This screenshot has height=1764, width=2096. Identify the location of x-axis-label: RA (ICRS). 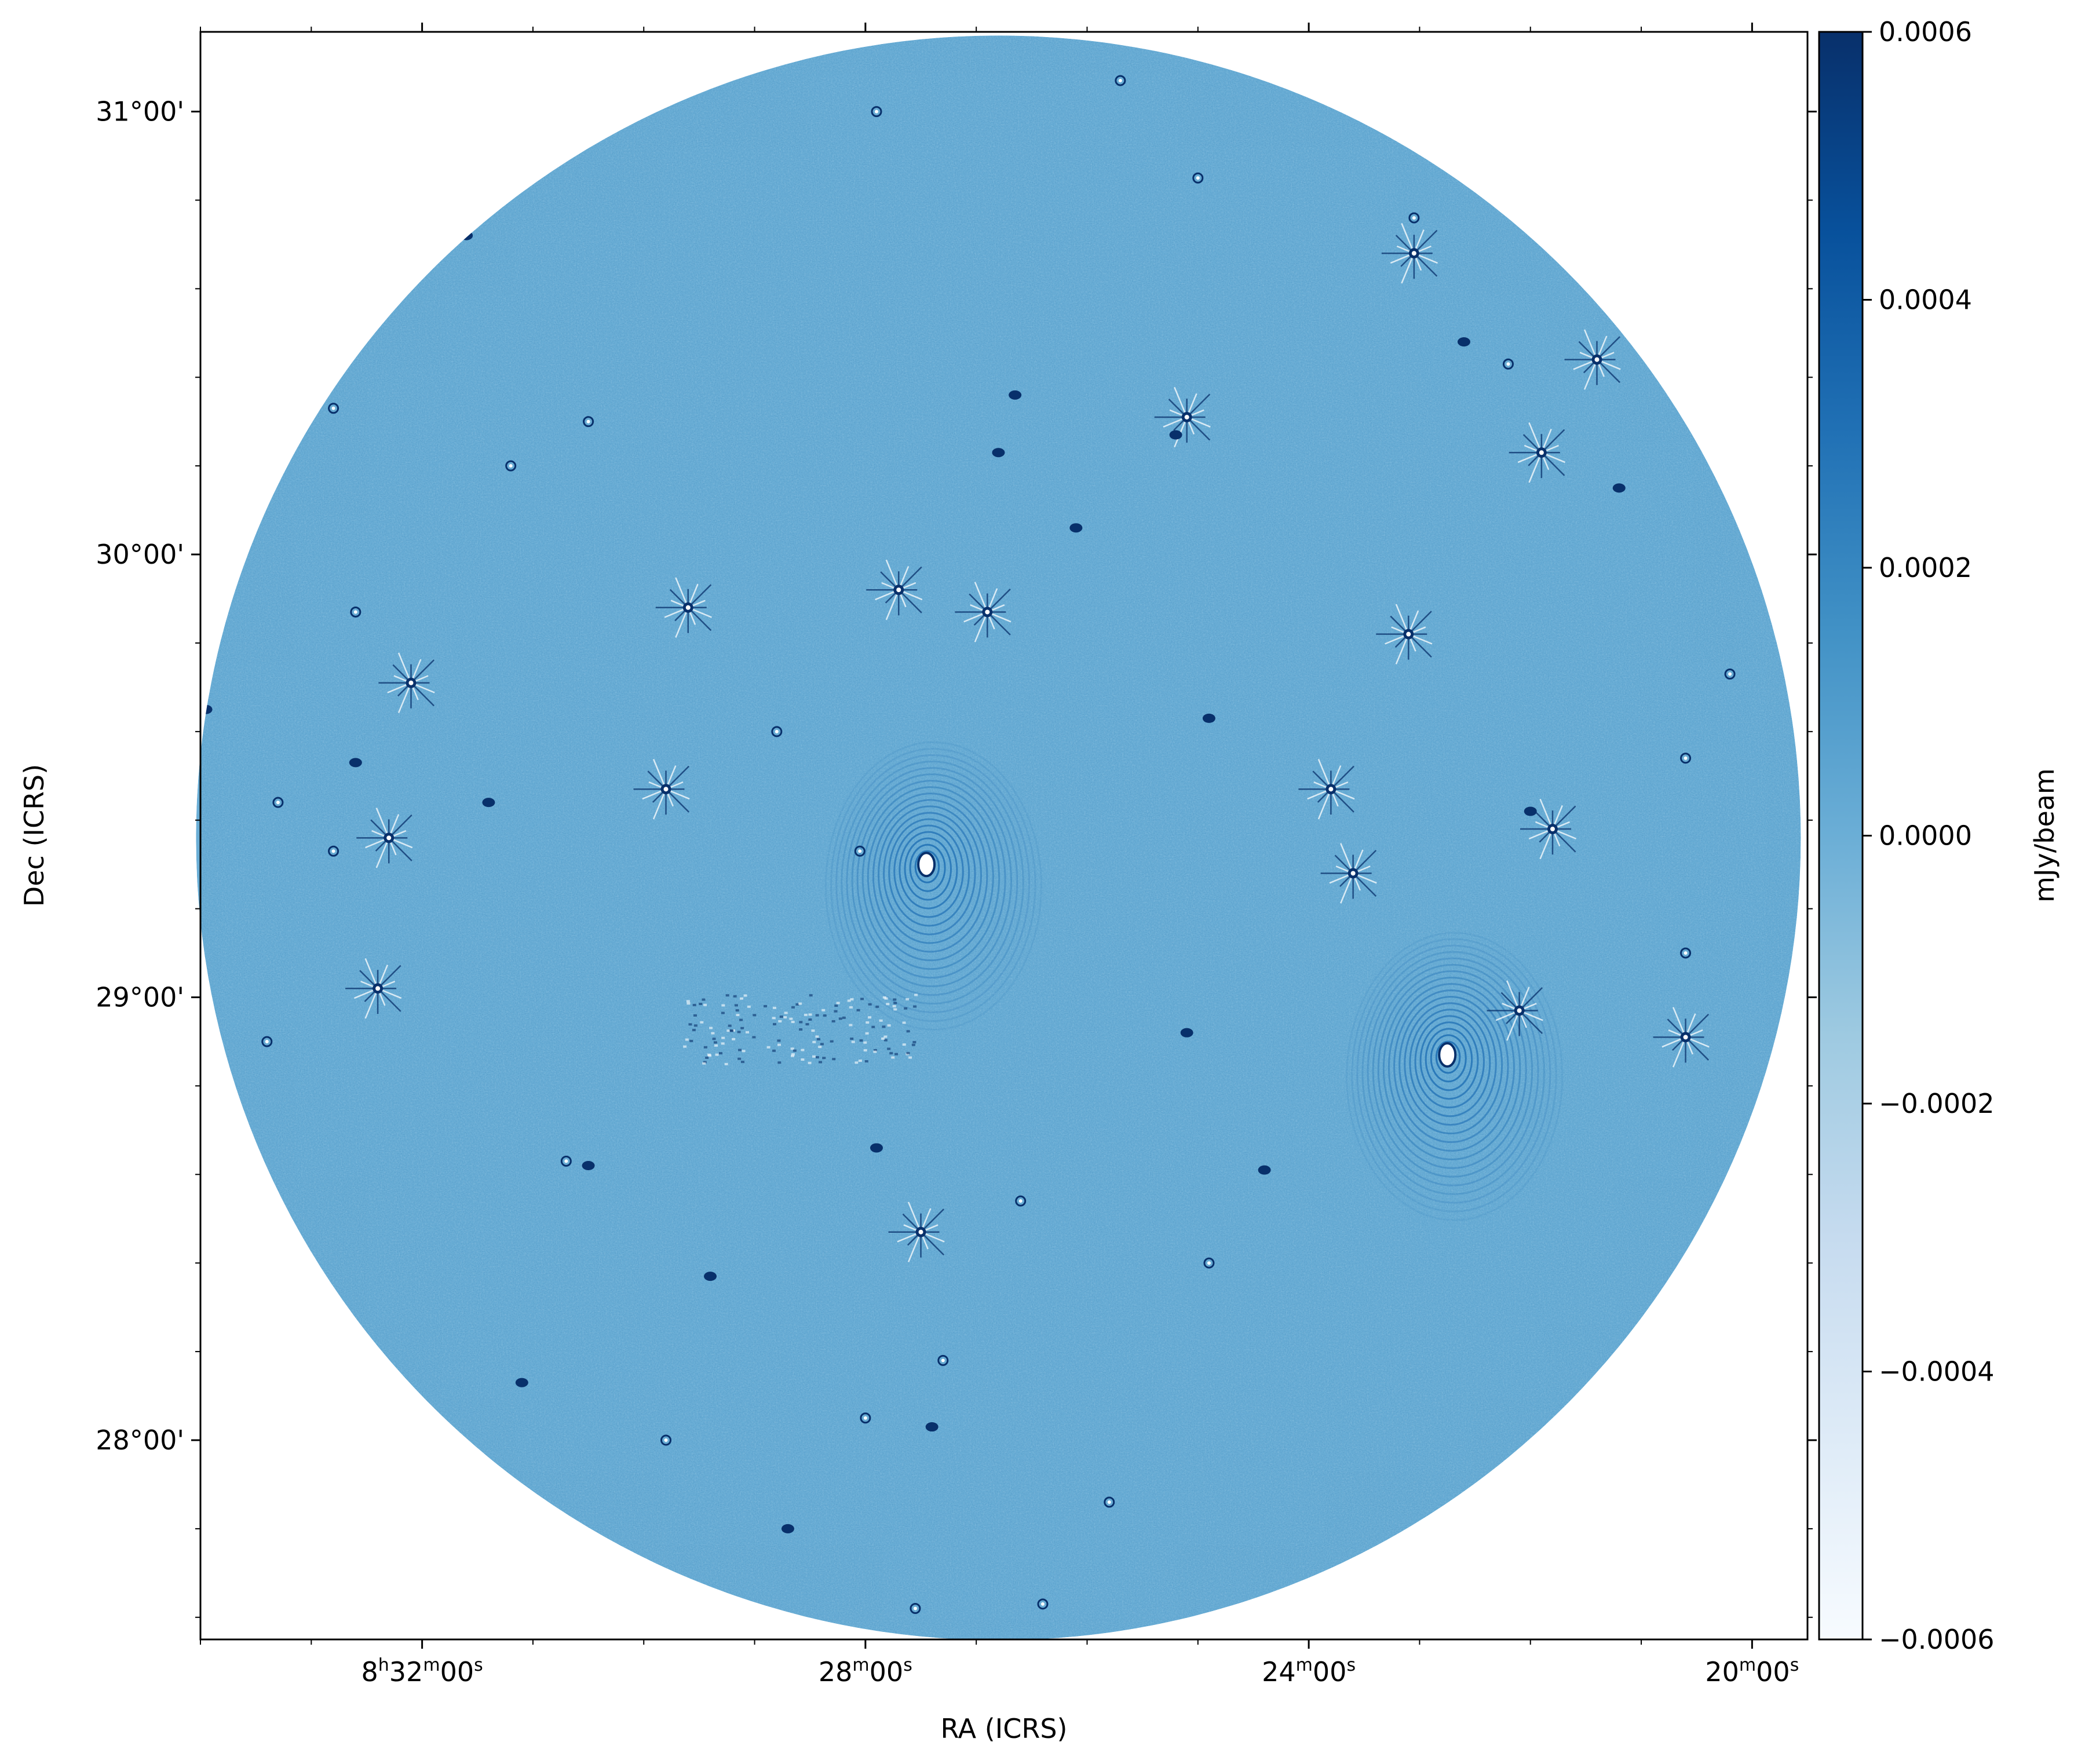
(1004, 1729).